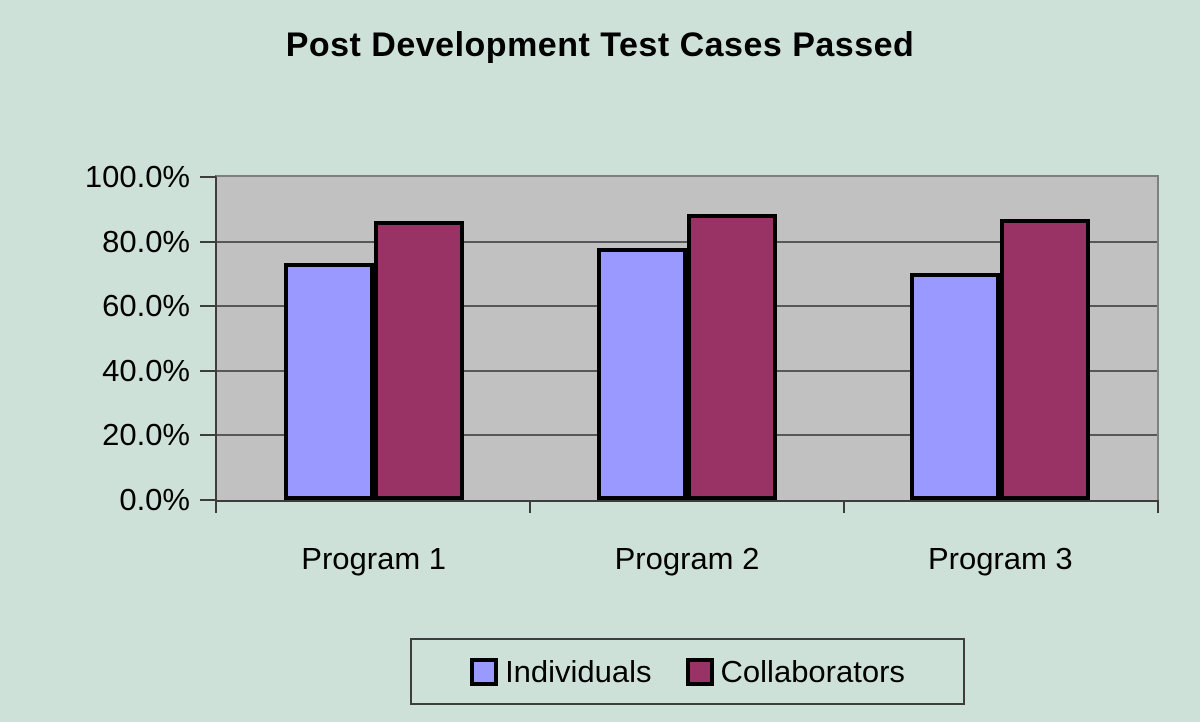 The width and height of the screenshot is (1200, 722). What do you see at coordinates (484, 671) in the screenshot?
I see `legend-swatch-individuals` at bounding box center [484, 671].